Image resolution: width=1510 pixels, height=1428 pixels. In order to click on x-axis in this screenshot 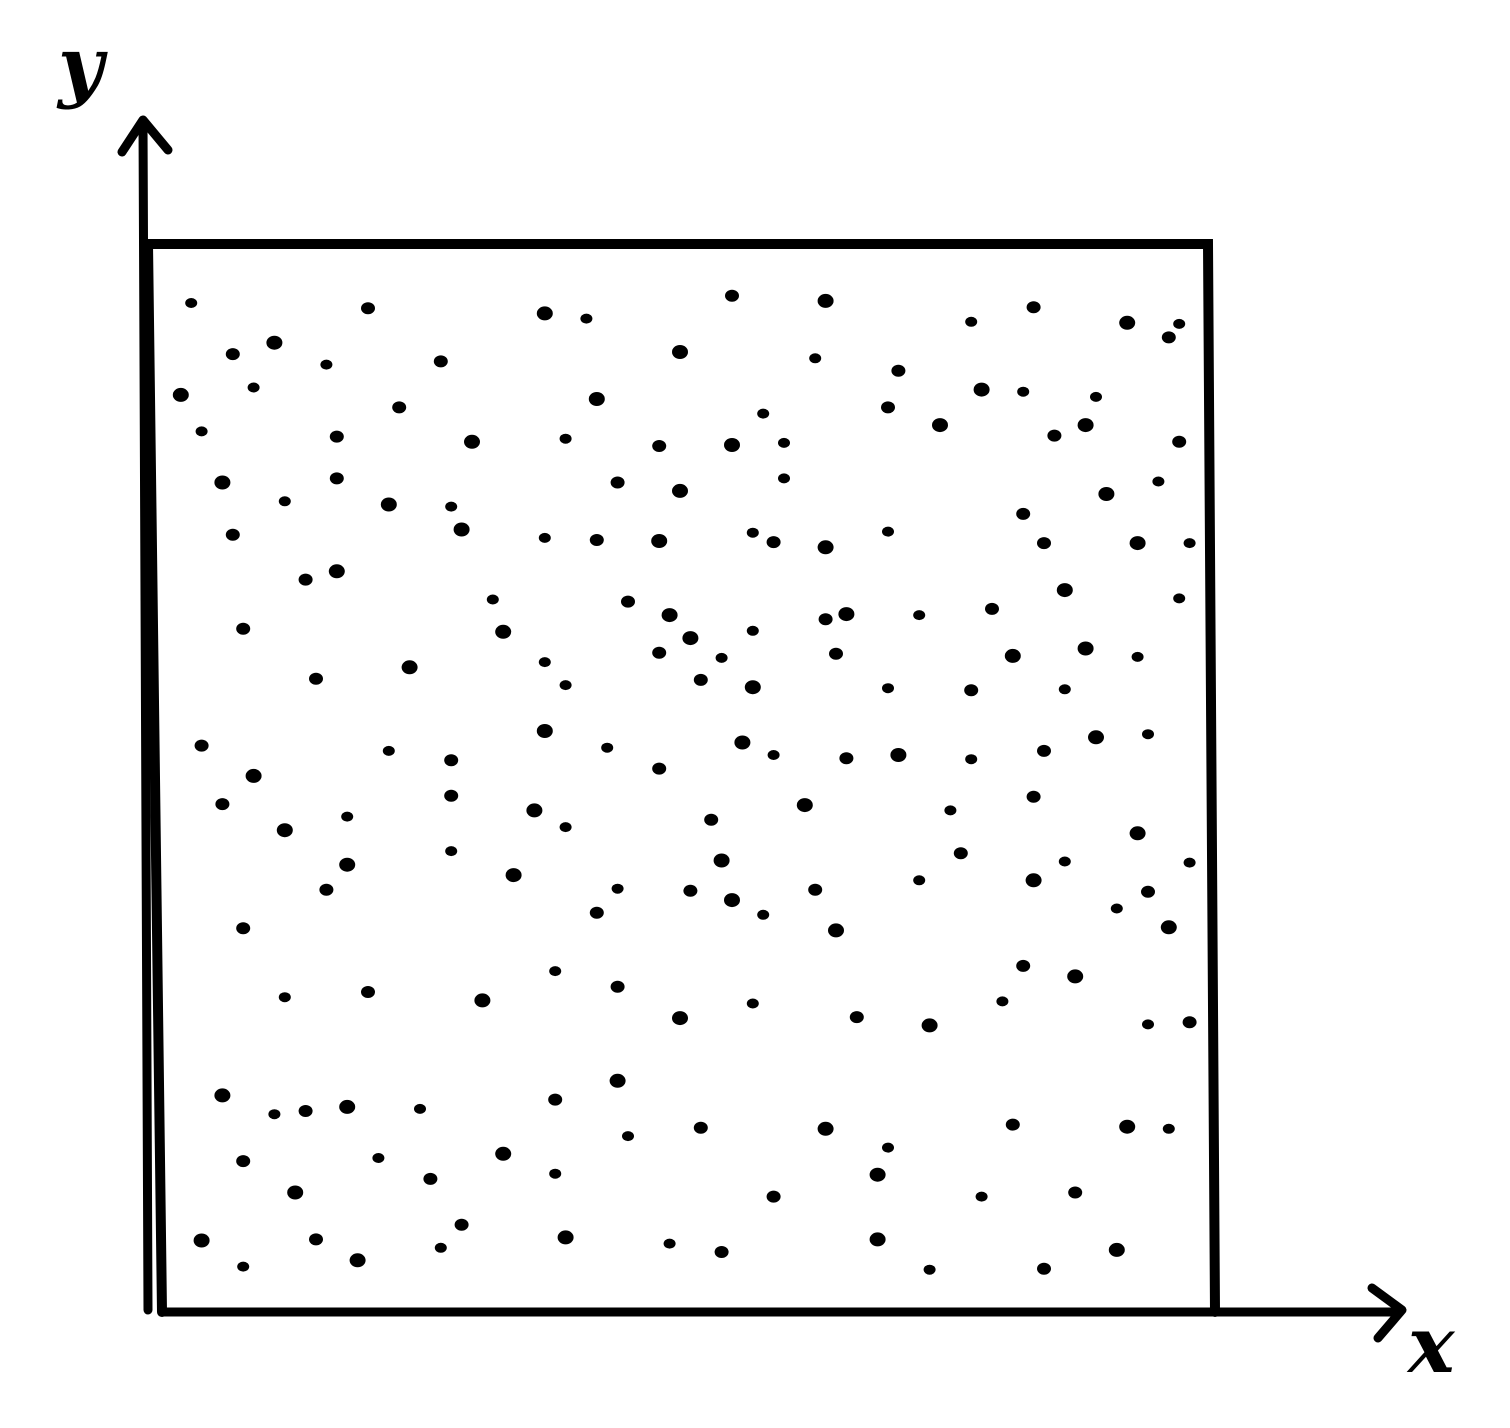, I will do `click(782, 1313)`.